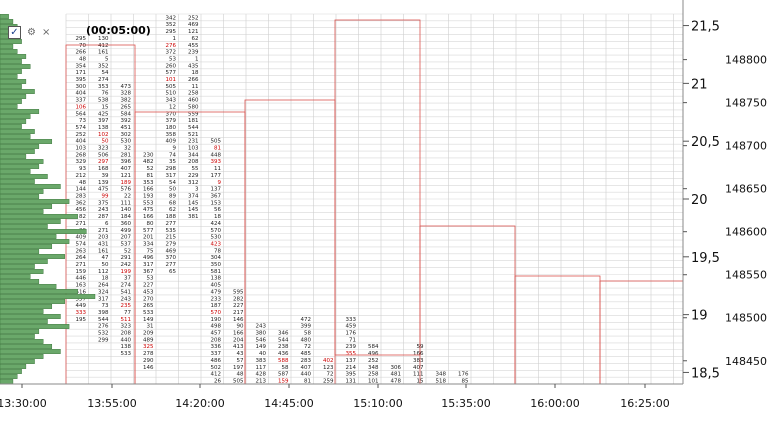 Image resolution: width=773 pixels, height=424 pixels. What do you see at coordinates (81, 292) in the screenshot?
I see `footprint-value: 516` at bounding box center [81, 292].